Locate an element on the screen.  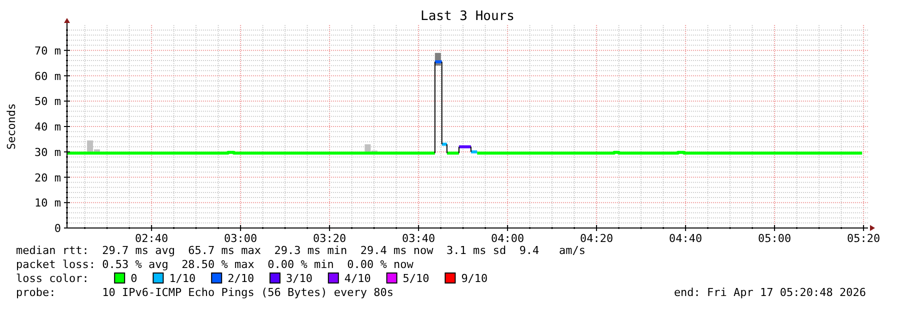
legend-label: 5/10 is located at coordinates (416, 278).